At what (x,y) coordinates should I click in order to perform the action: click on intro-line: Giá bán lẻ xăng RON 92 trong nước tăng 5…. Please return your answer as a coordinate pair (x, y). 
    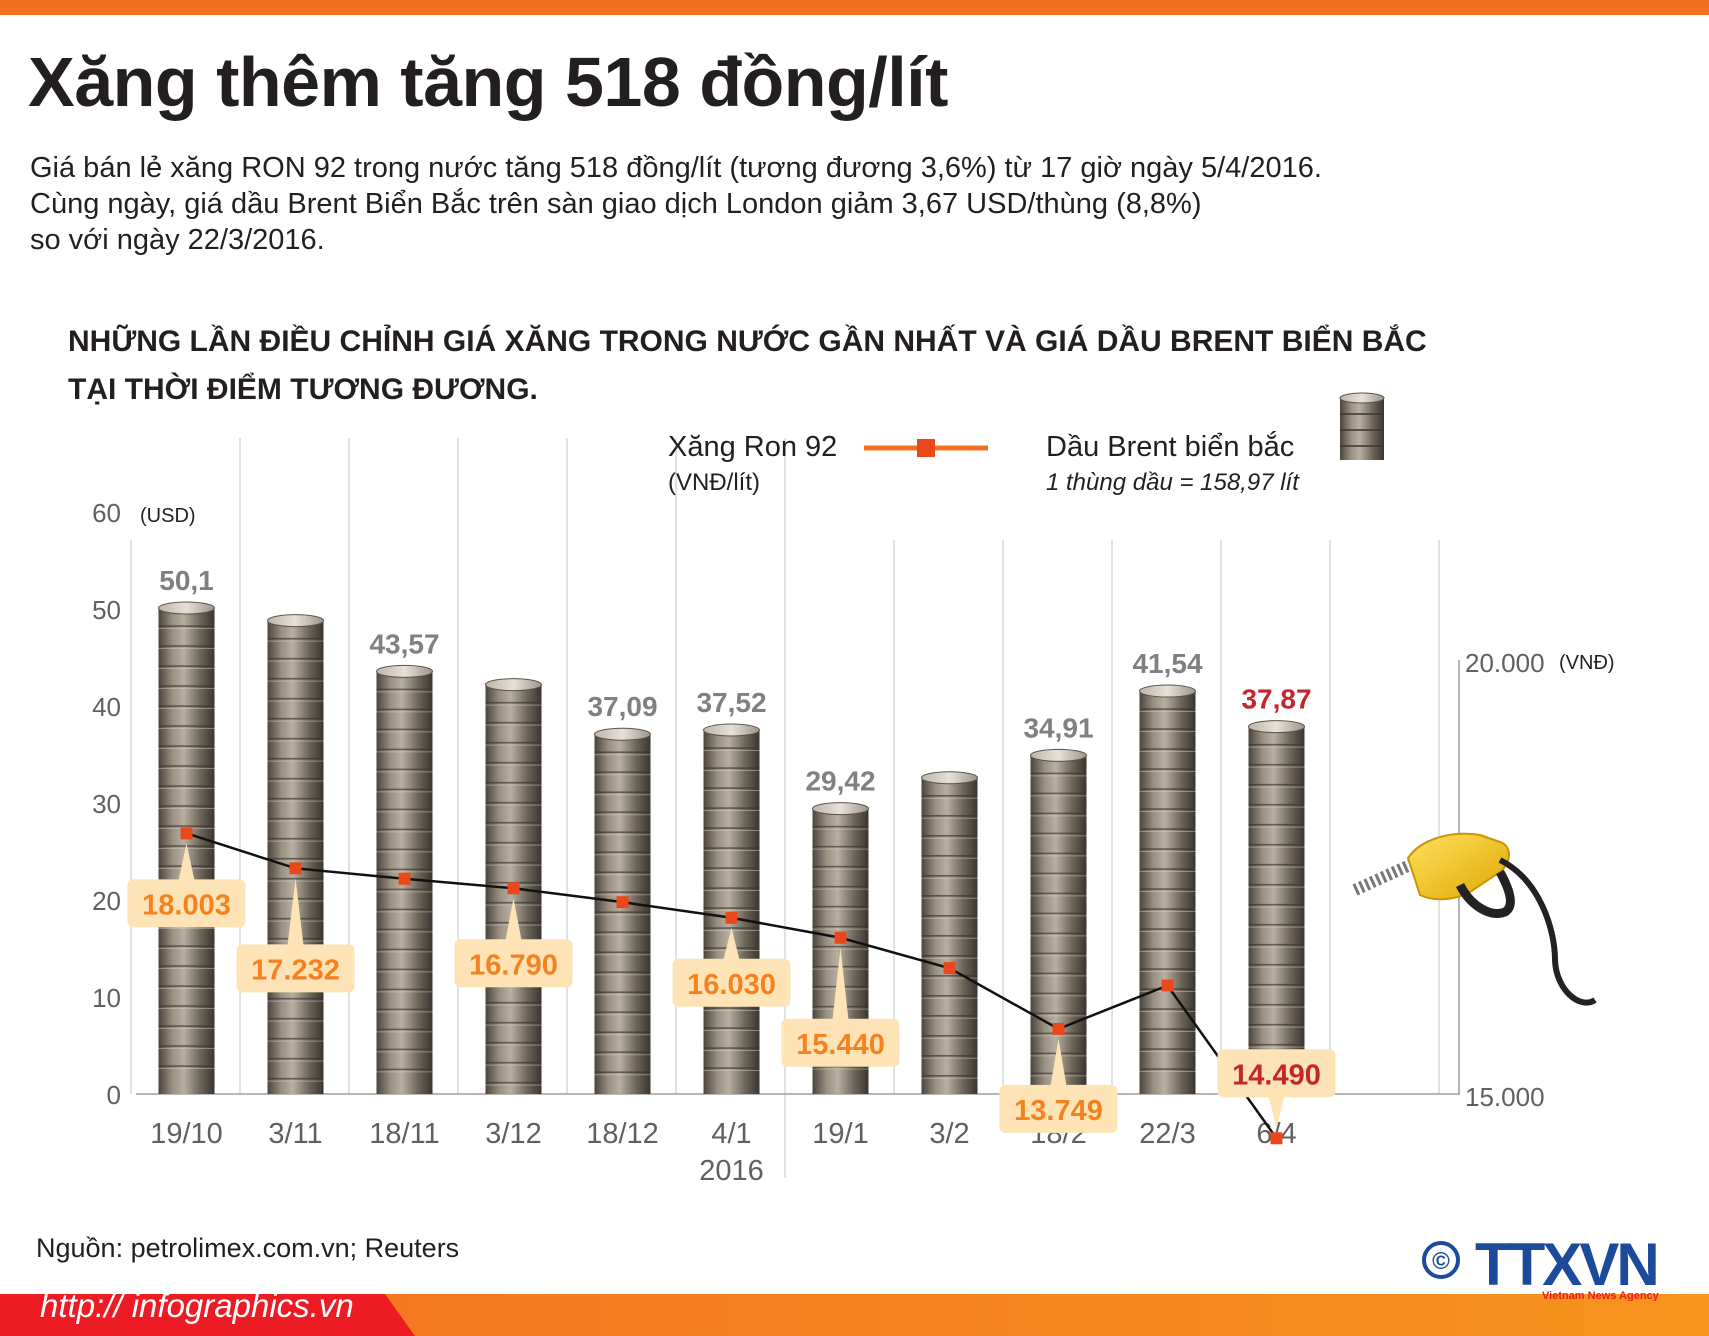
    Looking at the image, I should click on (676, 168).